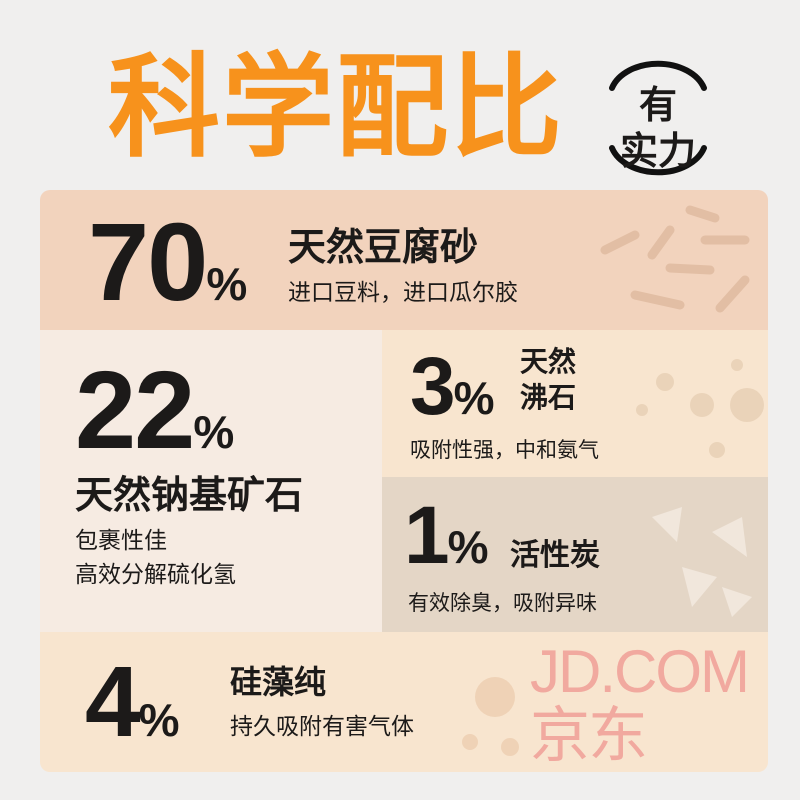  What do you see at coordinates (657, 151) in the screenshot?
I see `badge-line2: 实力` at bounding box center [657, 151].